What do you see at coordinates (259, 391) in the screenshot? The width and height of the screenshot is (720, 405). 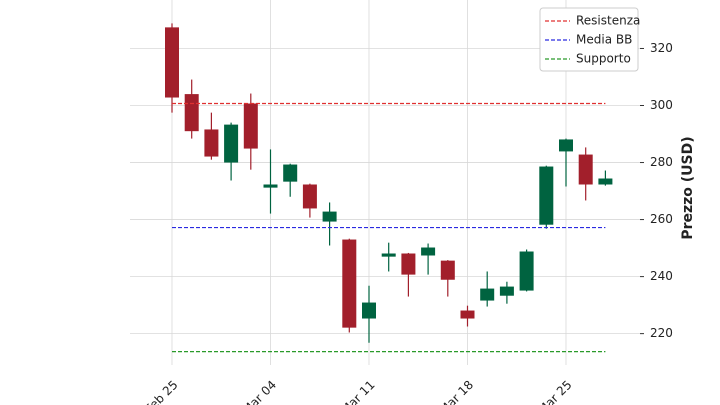 I see `x-tick-label: Mar 04` at bounding box center [259, 391].